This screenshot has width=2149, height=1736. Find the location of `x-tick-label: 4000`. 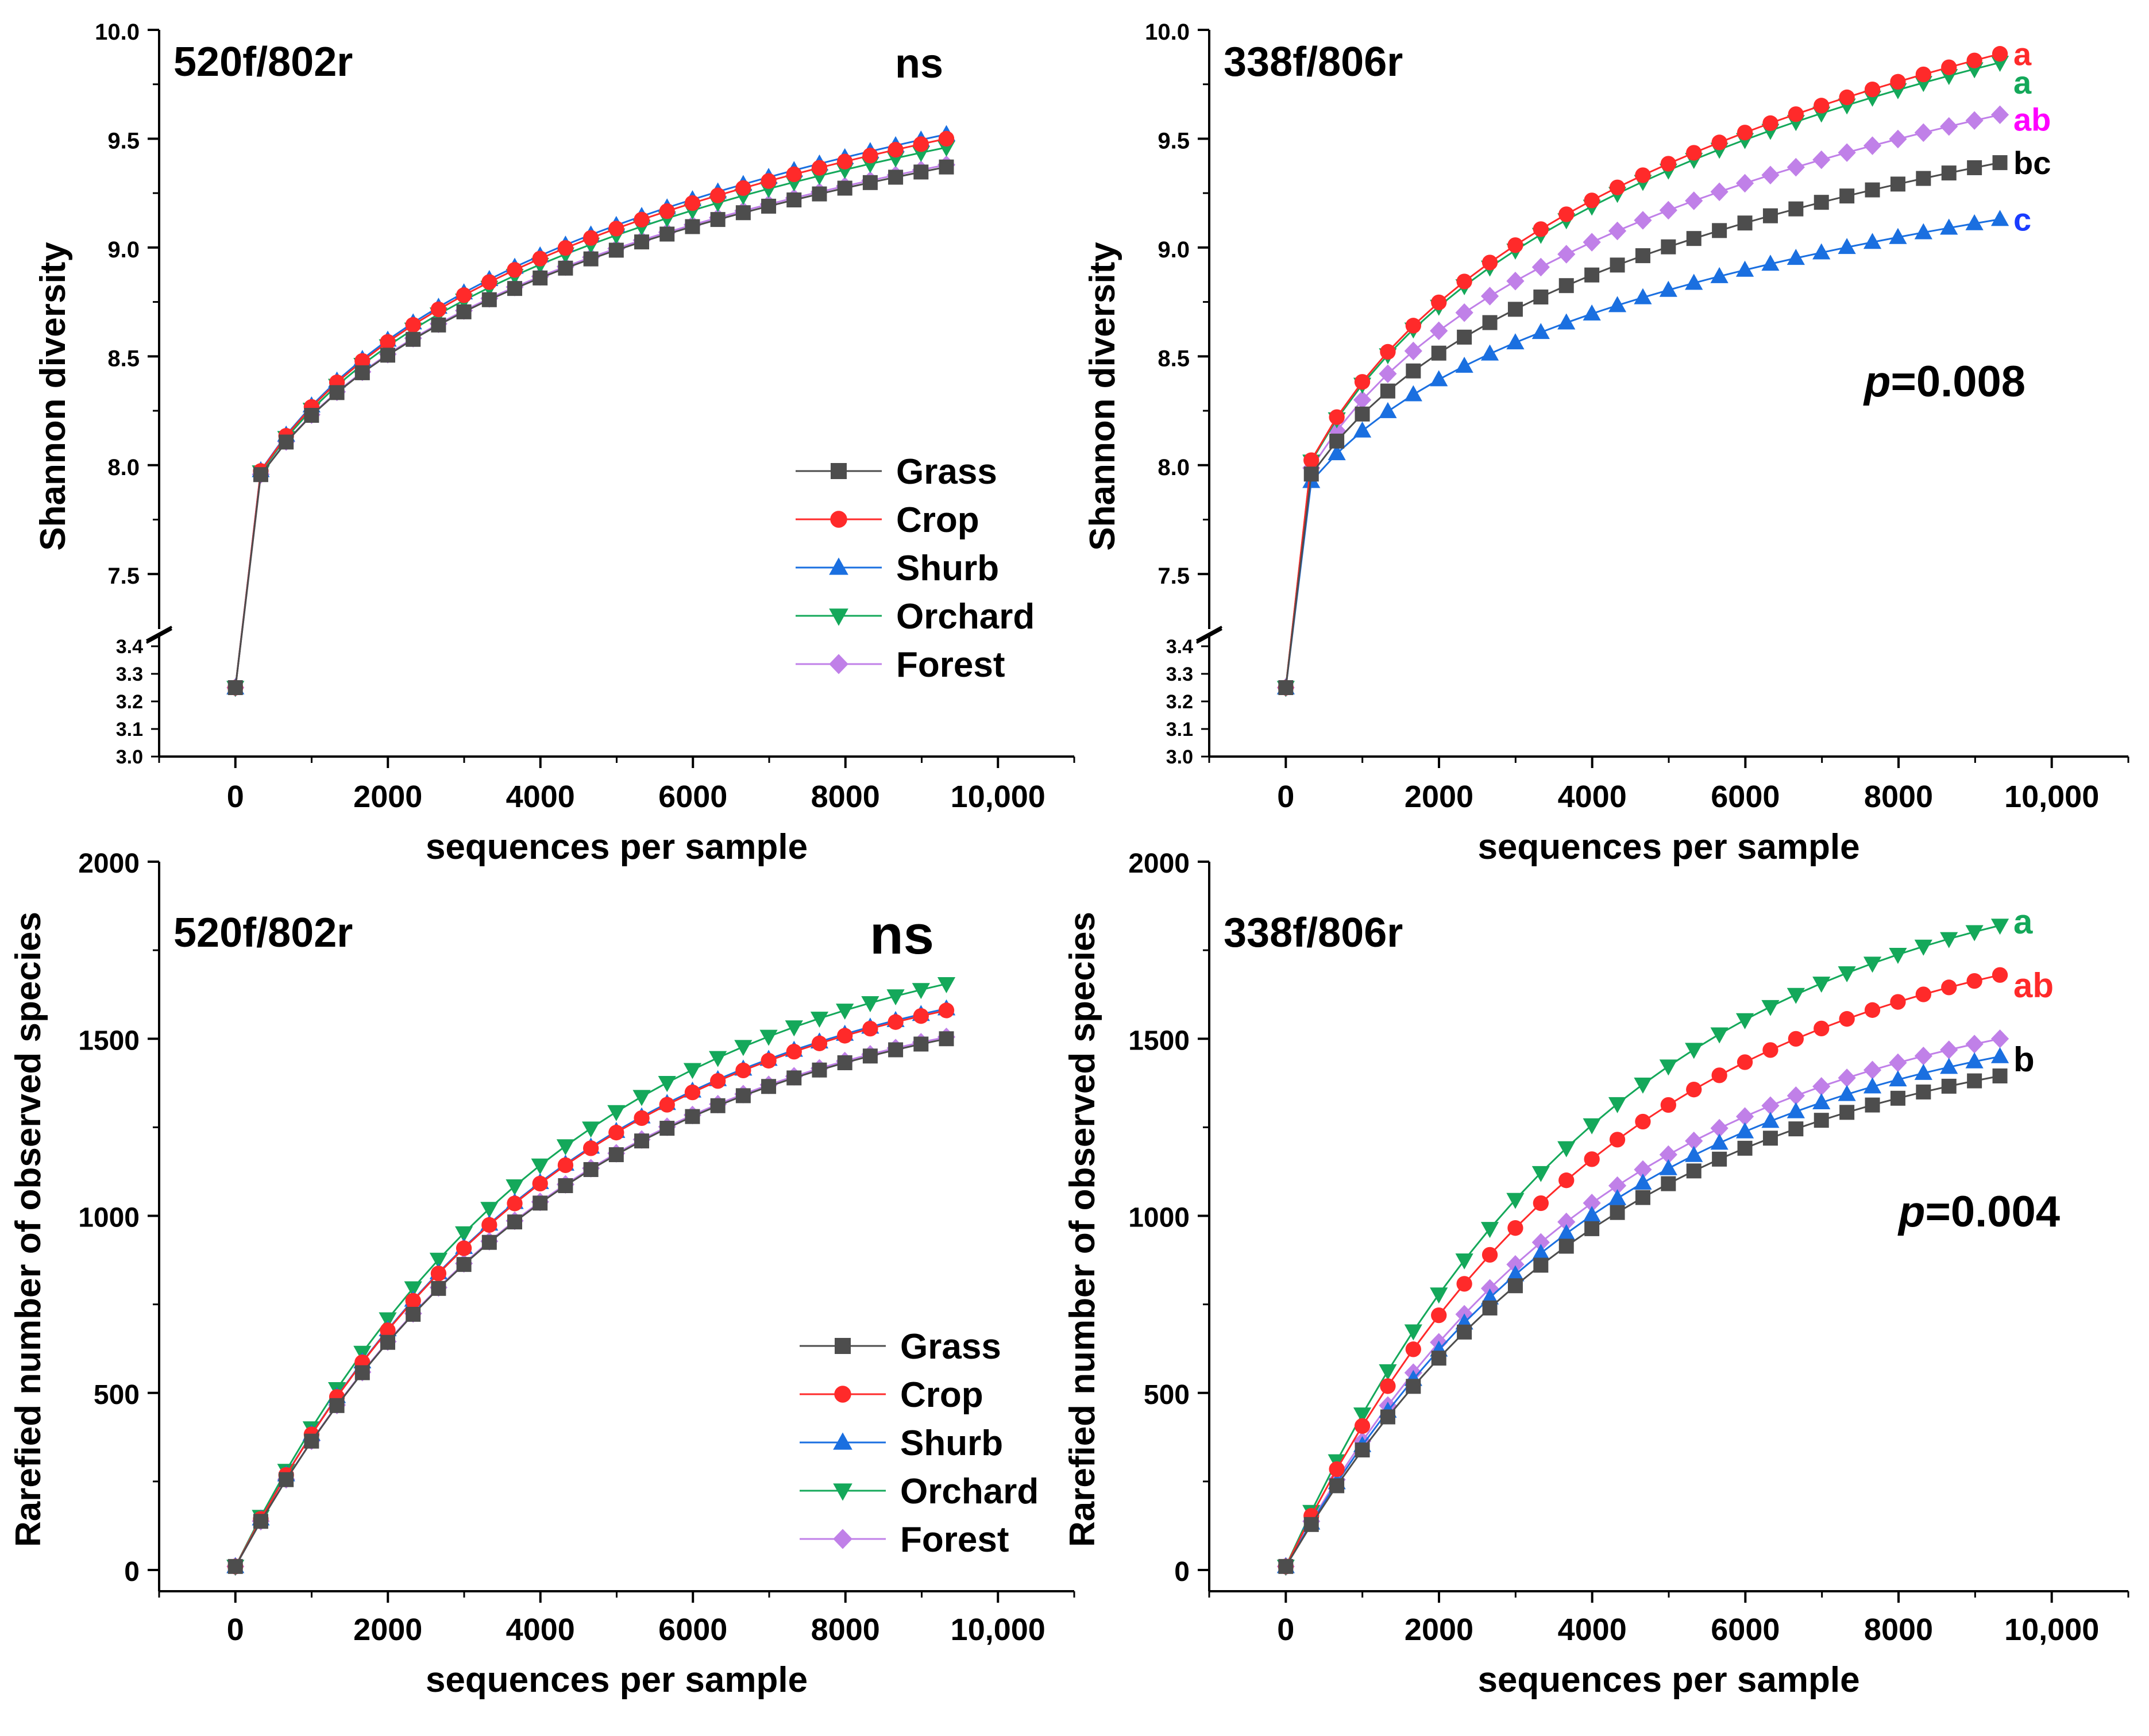

x-tick-label: 4000 is located at coordinates (540, 797).